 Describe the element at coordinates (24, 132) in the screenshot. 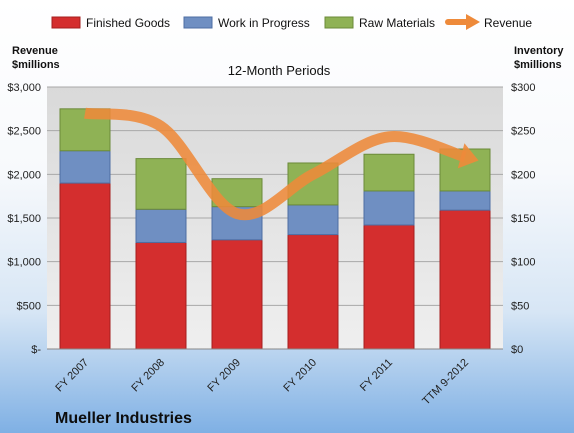

I see `left-tick-label: $2,500` at that location.